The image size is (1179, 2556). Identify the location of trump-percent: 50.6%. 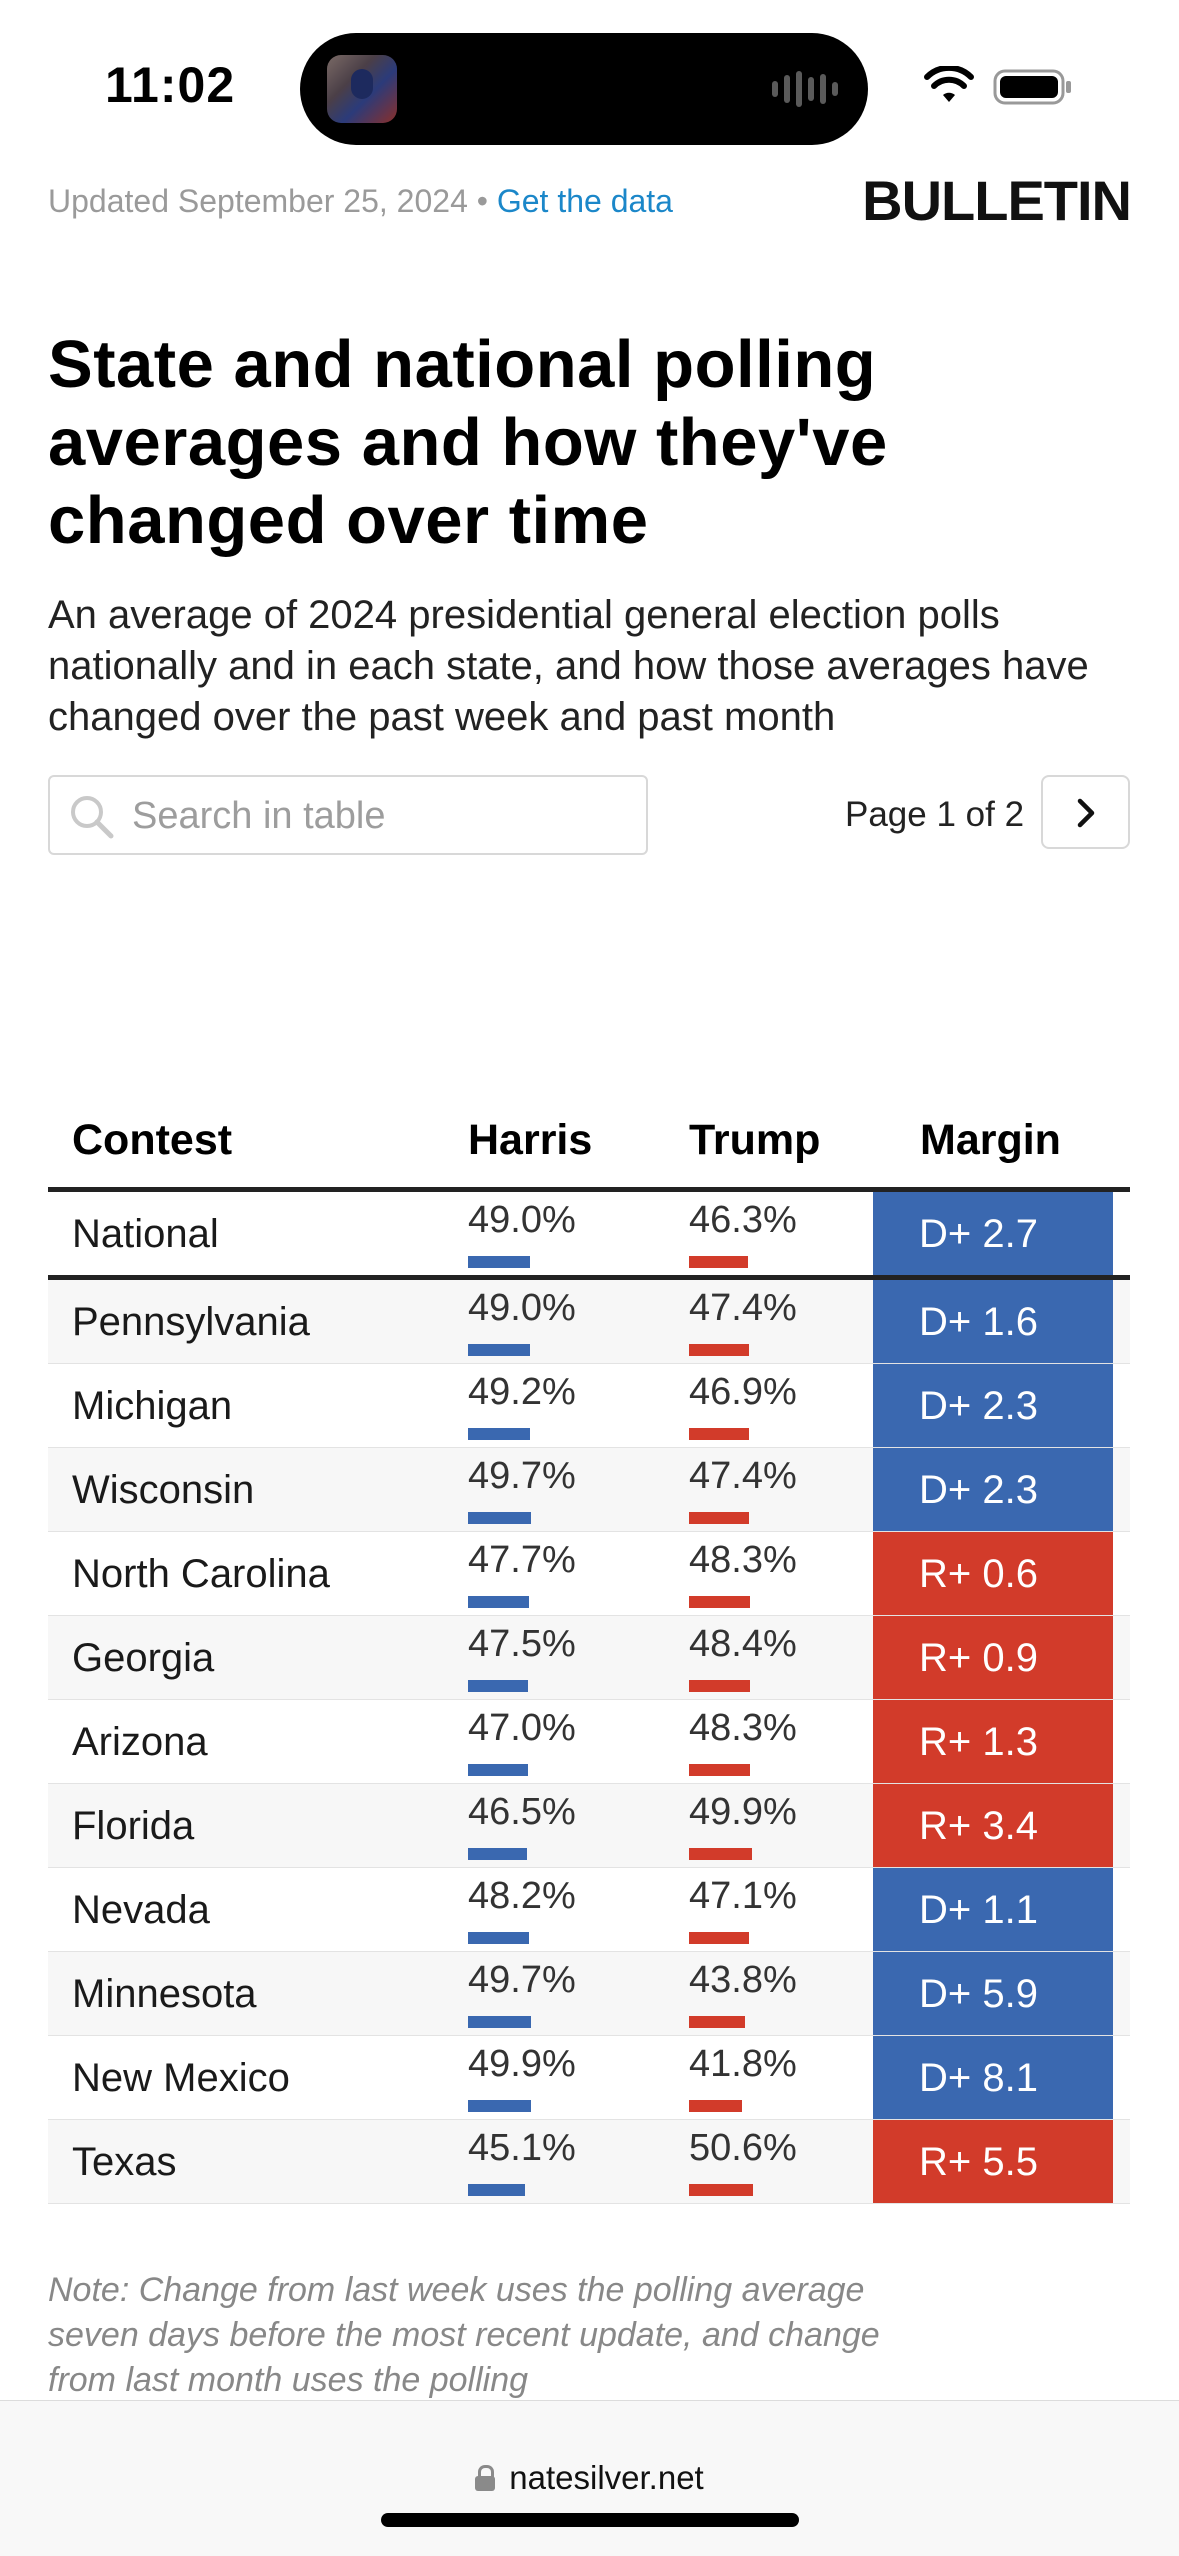
(743, 2148).